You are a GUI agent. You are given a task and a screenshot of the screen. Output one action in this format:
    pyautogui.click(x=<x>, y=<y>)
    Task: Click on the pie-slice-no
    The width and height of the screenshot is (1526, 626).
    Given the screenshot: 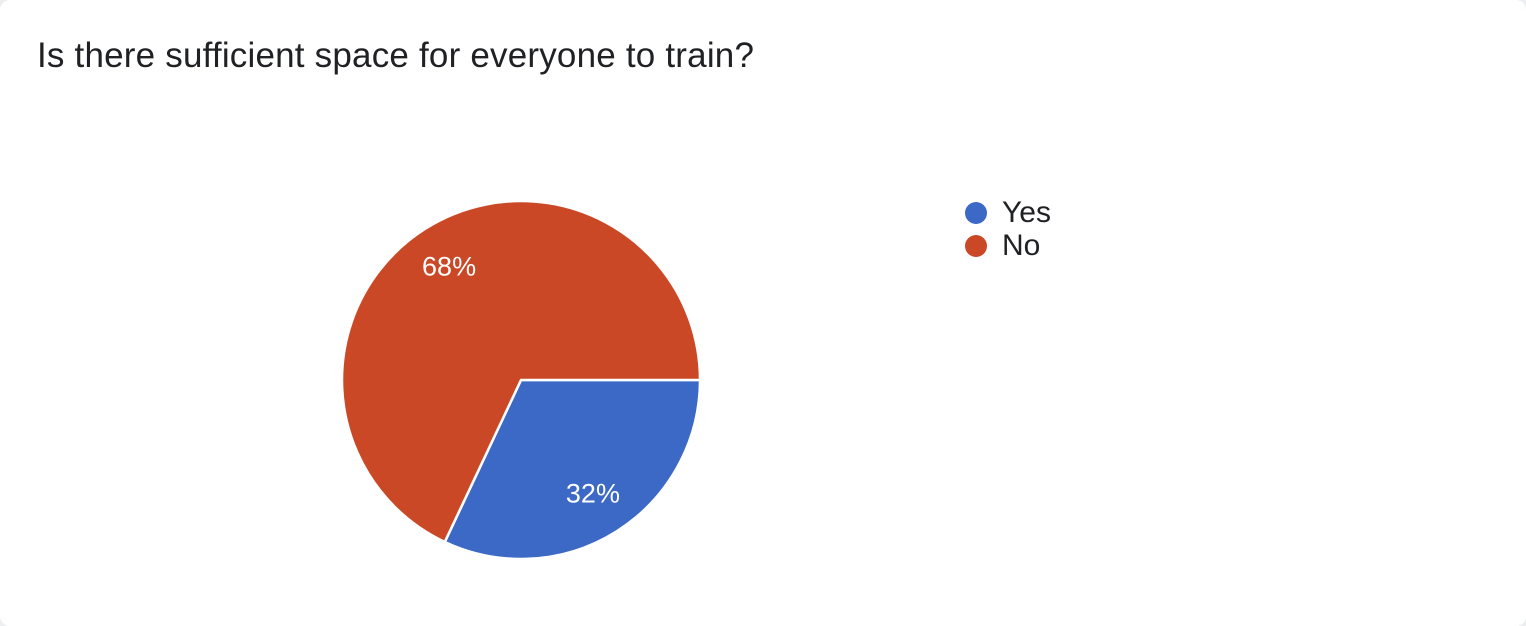 What is the action you would take?
    pyautogui.click(x=521, y=371)
    